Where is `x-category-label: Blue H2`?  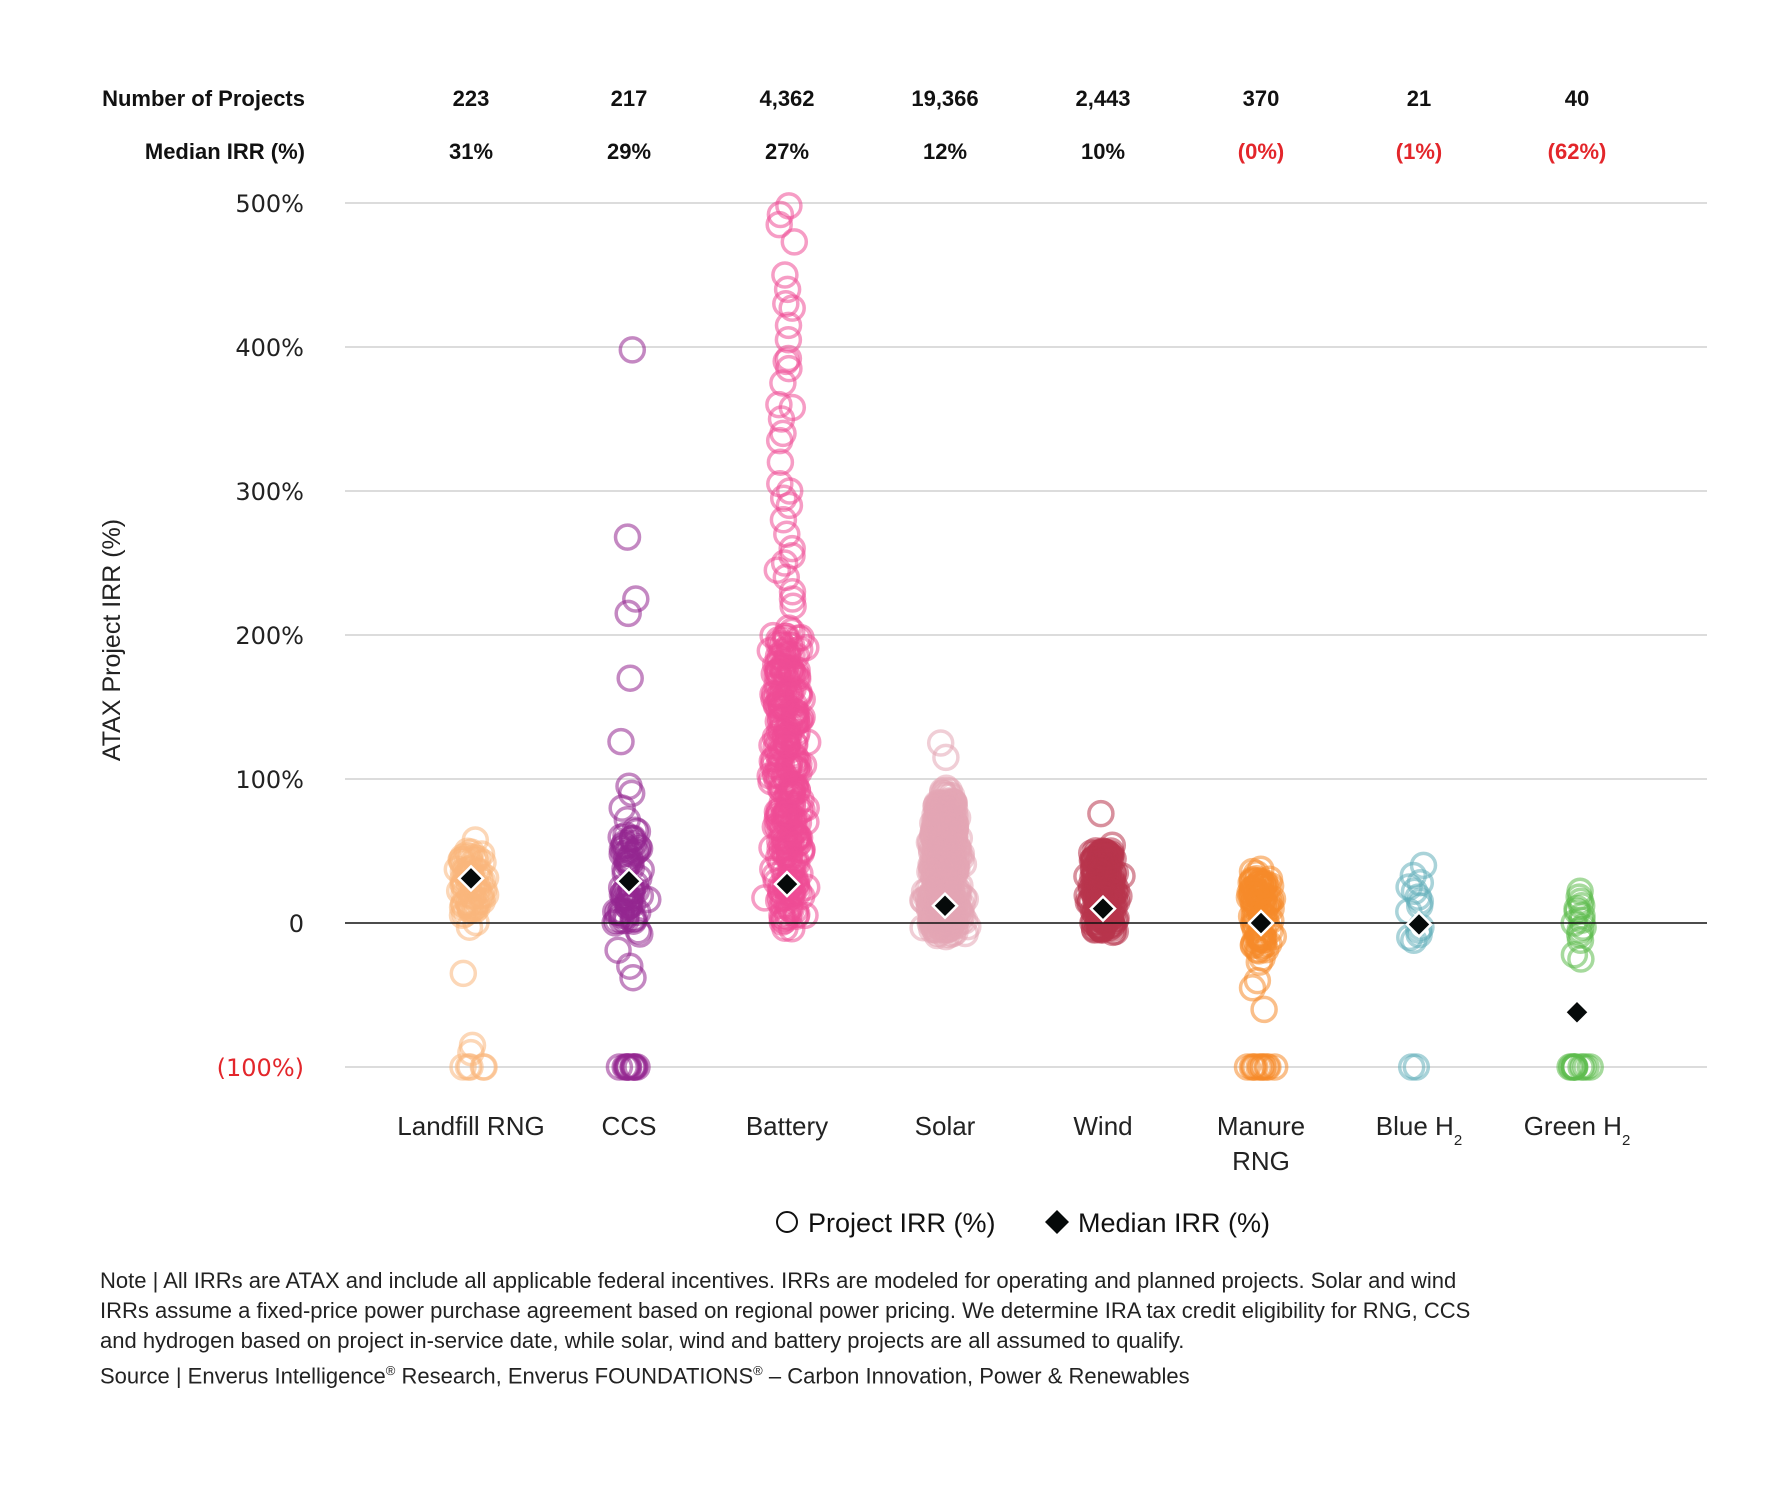
x-category-label: Blue H2 is located at coordinates (1419, 1130).